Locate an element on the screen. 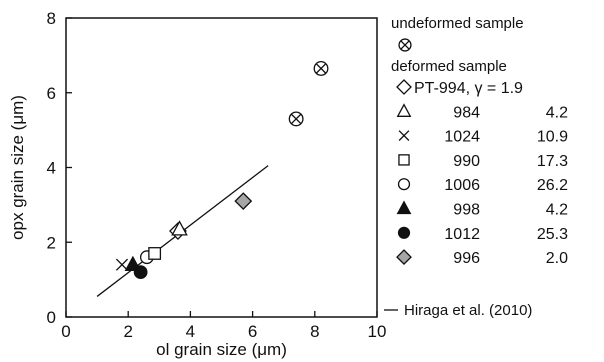  x-tick-label: 10 is located at coordinates (377, 331).